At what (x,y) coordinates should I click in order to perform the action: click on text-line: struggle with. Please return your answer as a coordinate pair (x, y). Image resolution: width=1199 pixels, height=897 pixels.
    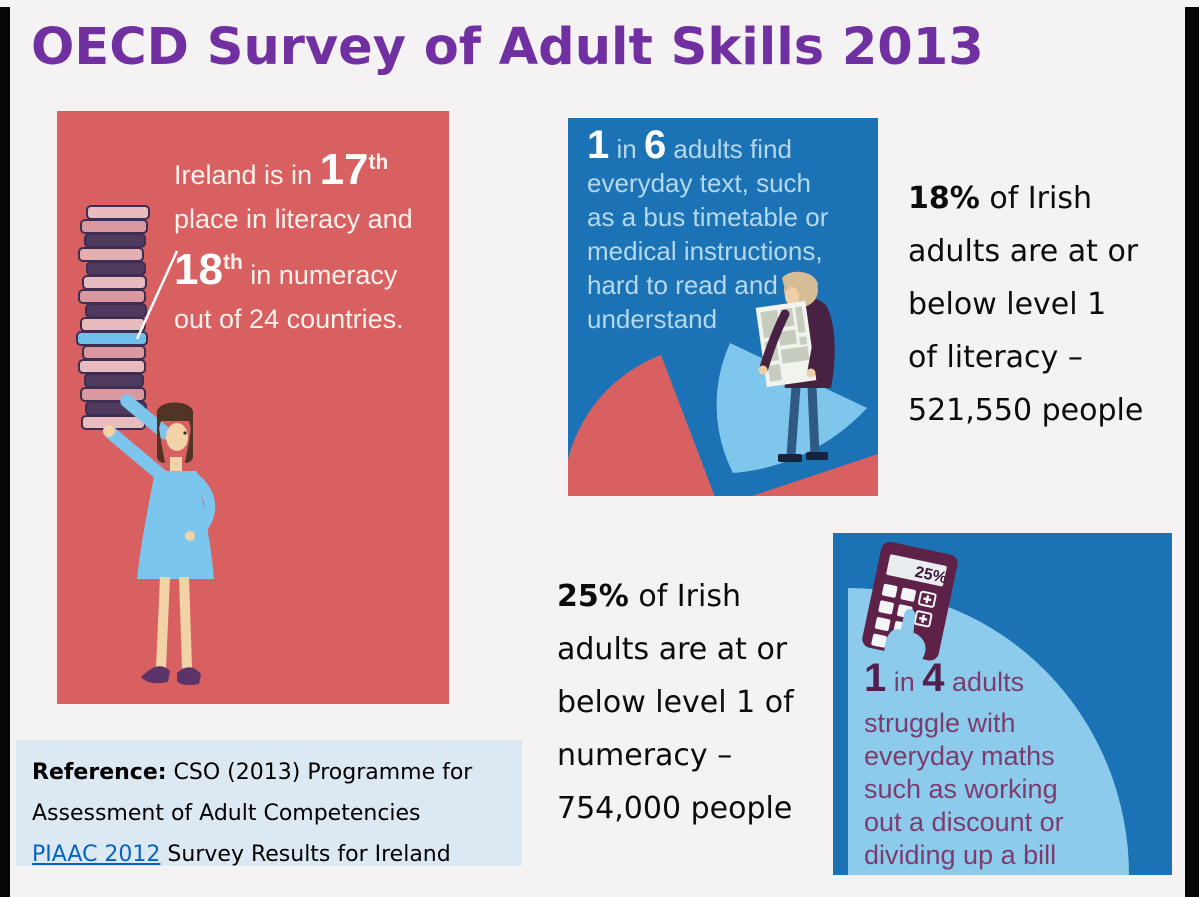
    Looking at the image, I should click on (940, 723).